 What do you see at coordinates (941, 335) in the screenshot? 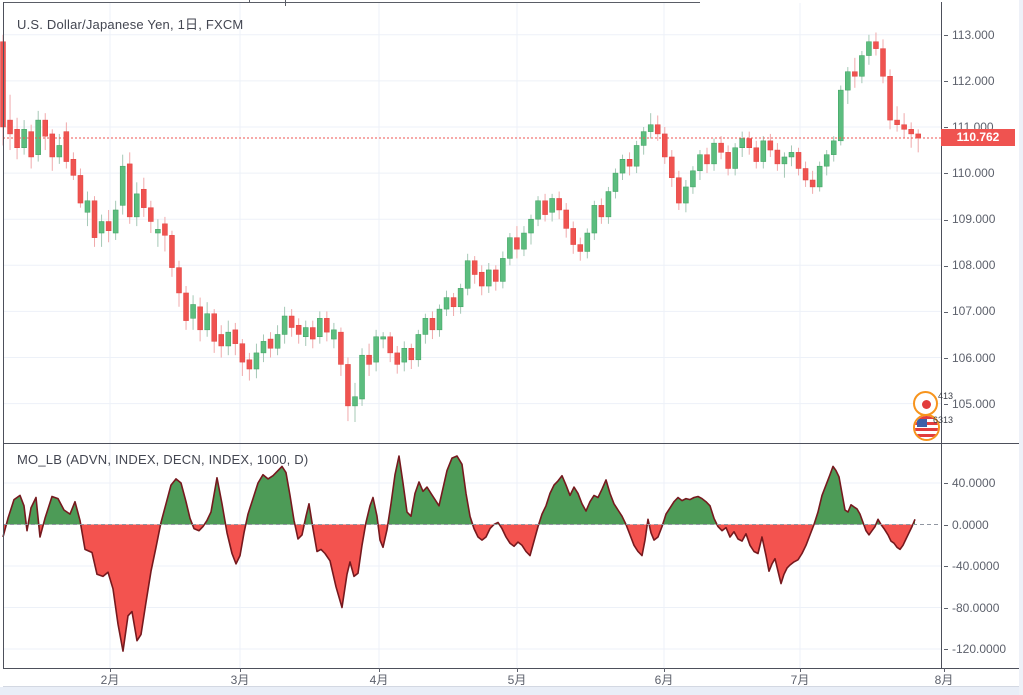
I see `price-axis-separator` at bounding box center [941, 335].